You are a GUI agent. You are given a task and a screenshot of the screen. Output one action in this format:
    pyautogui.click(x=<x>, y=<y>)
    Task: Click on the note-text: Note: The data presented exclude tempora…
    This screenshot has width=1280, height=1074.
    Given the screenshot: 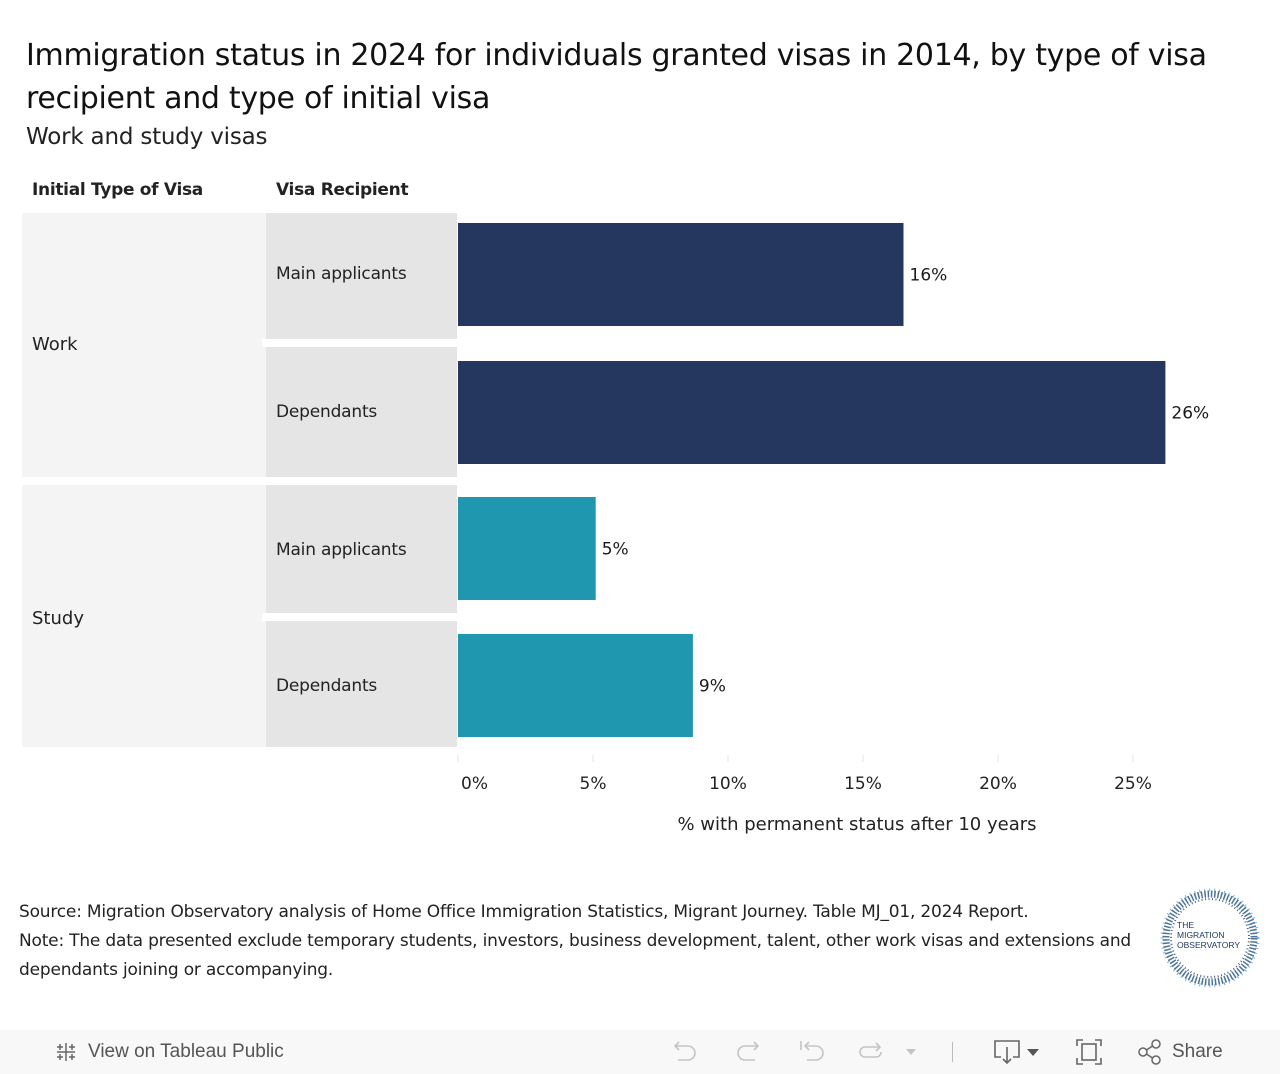 What is the action you would take?
    pyautogui.click(x=575, y=955)
    